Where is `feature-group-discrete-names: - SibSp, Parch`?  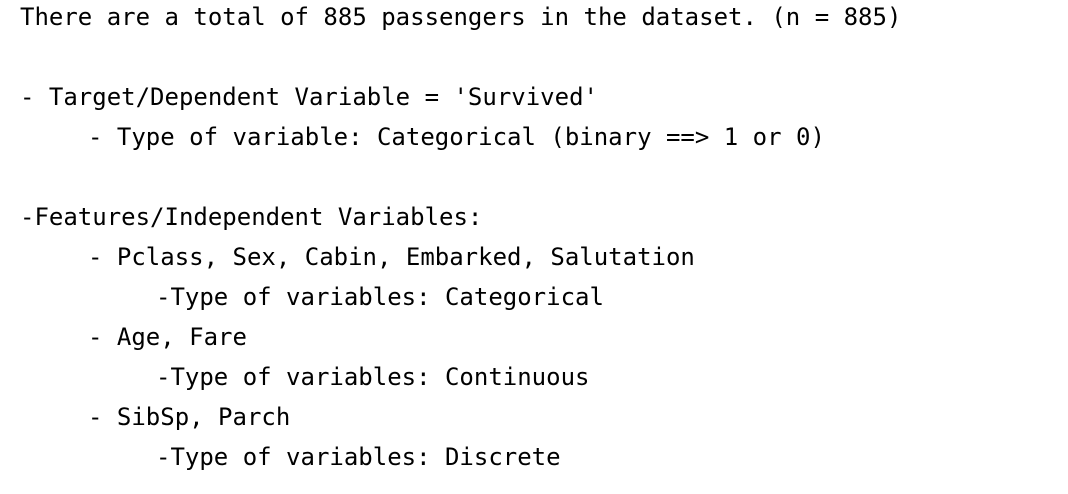
feature-group-discrete-names: - SibSp, Parch is located at coordinates (189, 417).